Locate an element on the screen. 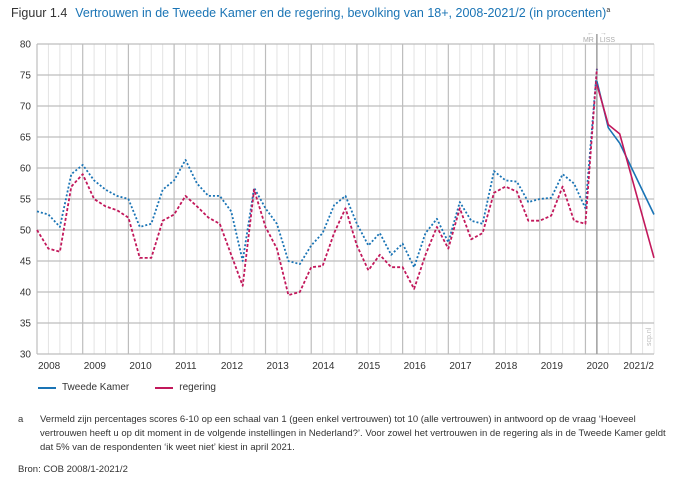 Image resolution: width=693 pixels, height=482 pixels. x-tick-label: 2010 is located at coordinates (140, 366).